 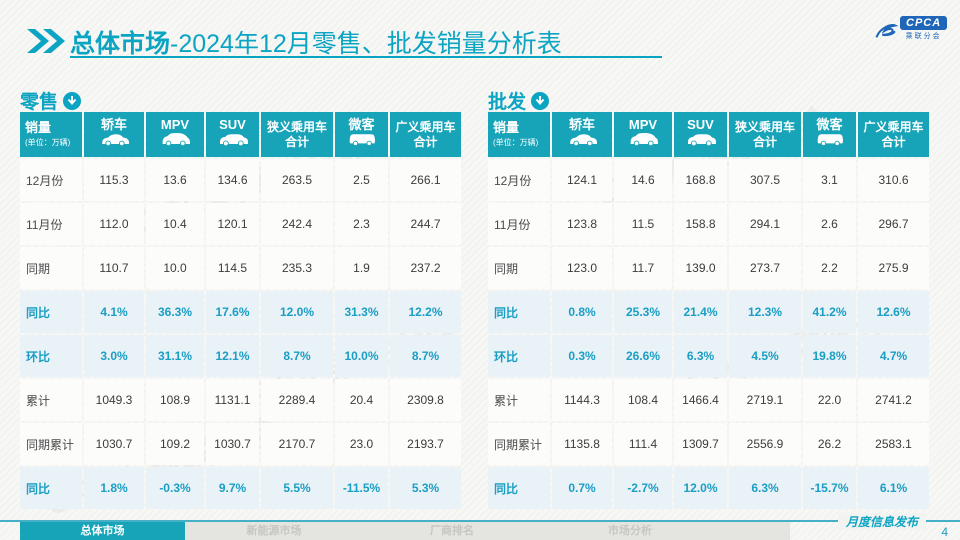 What do you see at coordinates (765, 444) in the screenshot?
I see `cell-value: 2556.9` at bounding box center [765, 444].